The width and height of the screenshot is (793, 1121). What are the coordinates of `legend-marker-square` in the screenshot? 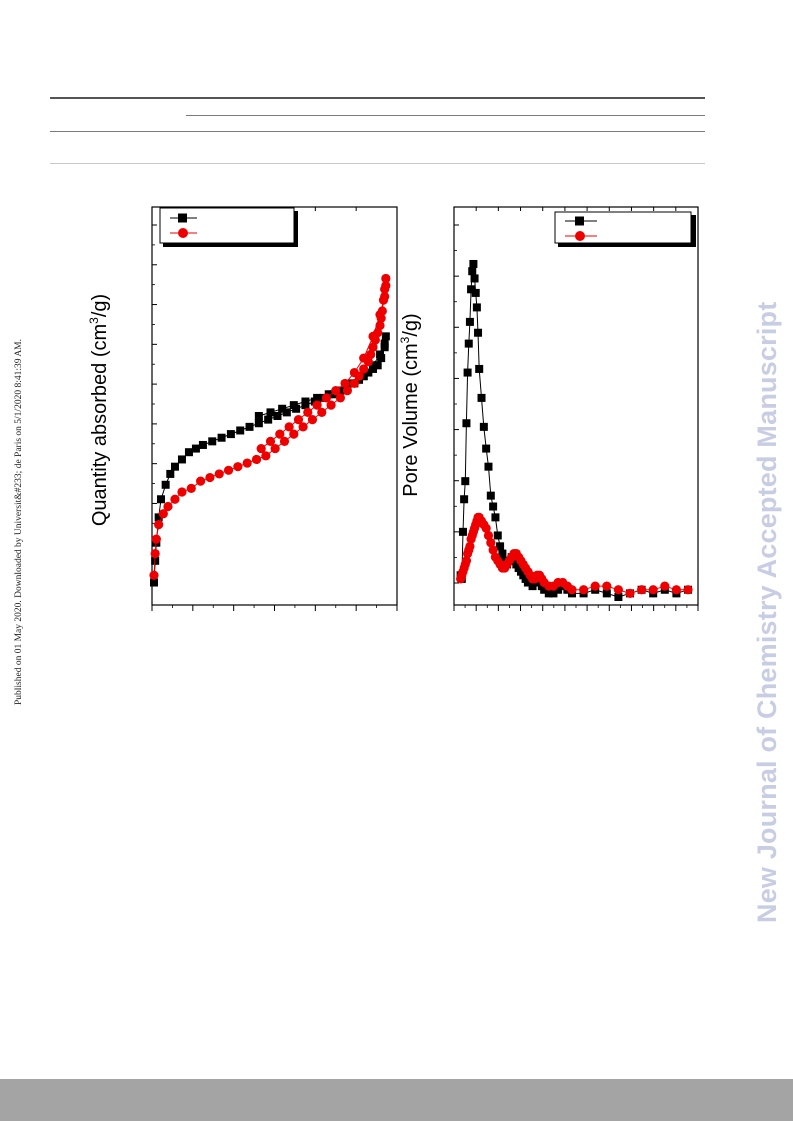 It's located at (182, 218).